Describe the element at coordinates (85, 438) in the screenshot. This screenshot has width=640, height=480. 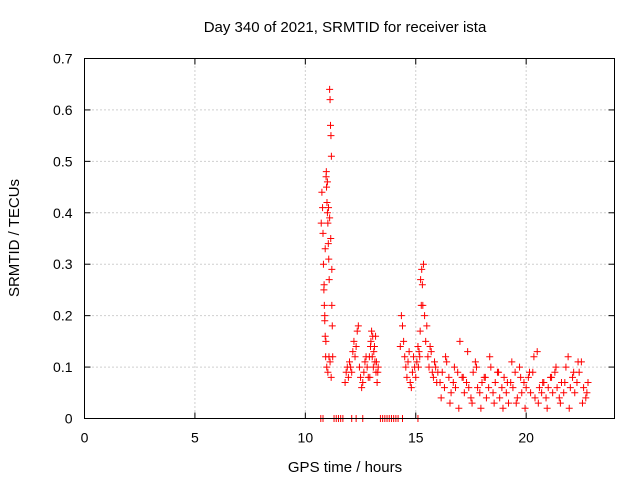
I see `x-tick-label: 0` at that location.